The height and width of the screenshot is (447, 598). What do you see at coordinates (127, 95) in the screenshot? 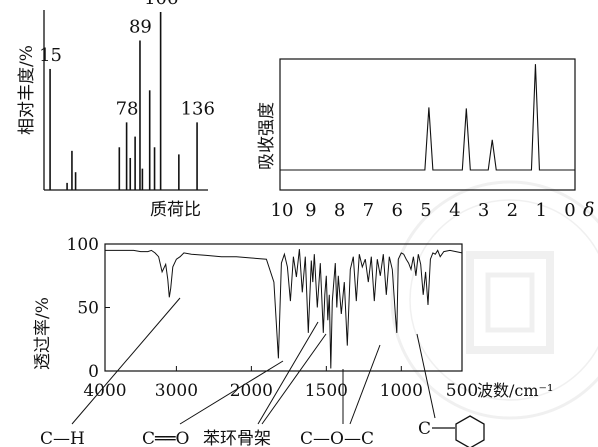
I see `ms-peaks: 15 78 89 106 136` at bounding box center [127, 95].